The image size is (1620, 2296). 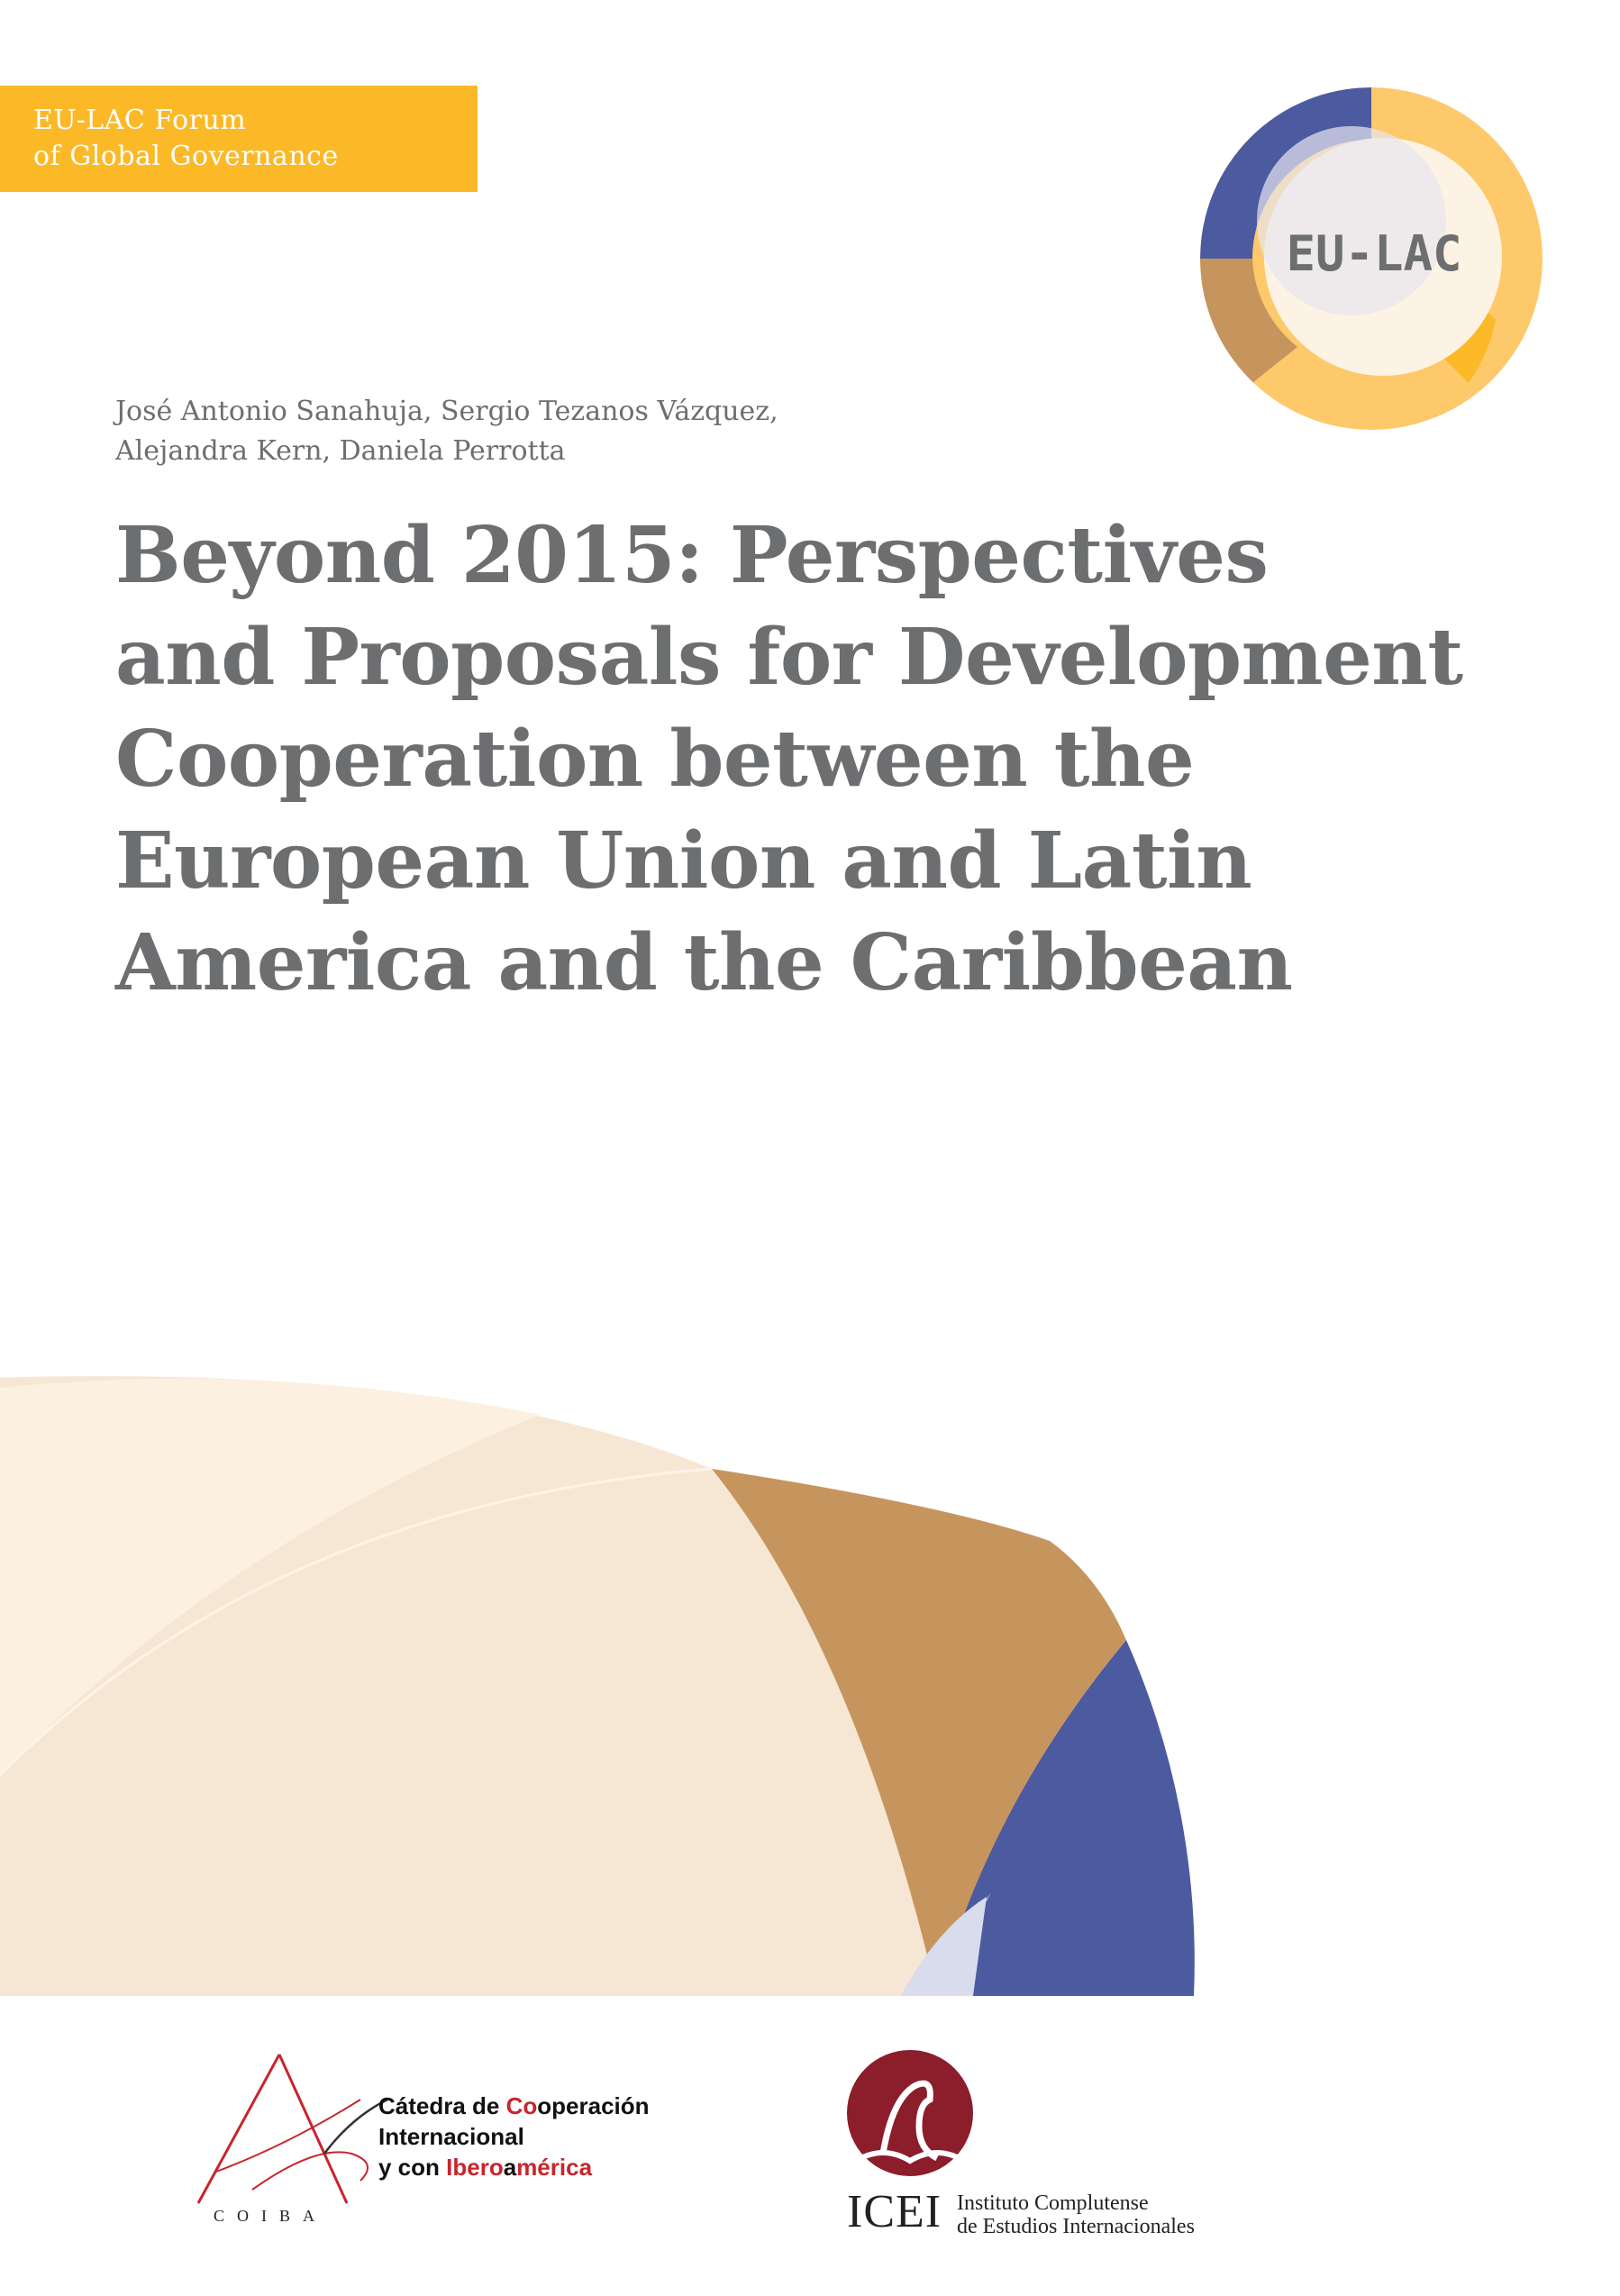 I want to click on title-line-1: Beyond 2015: Perspectives, so click(x=692, y=555).